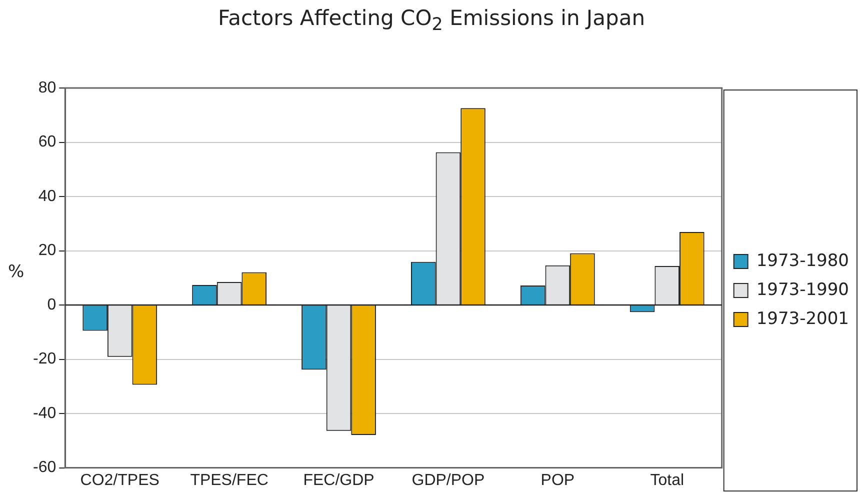  What do you see at coordinates (803, 260) in the screenshot?
I see `legend-label: 1973-1980` at bounding box center [803, 260].